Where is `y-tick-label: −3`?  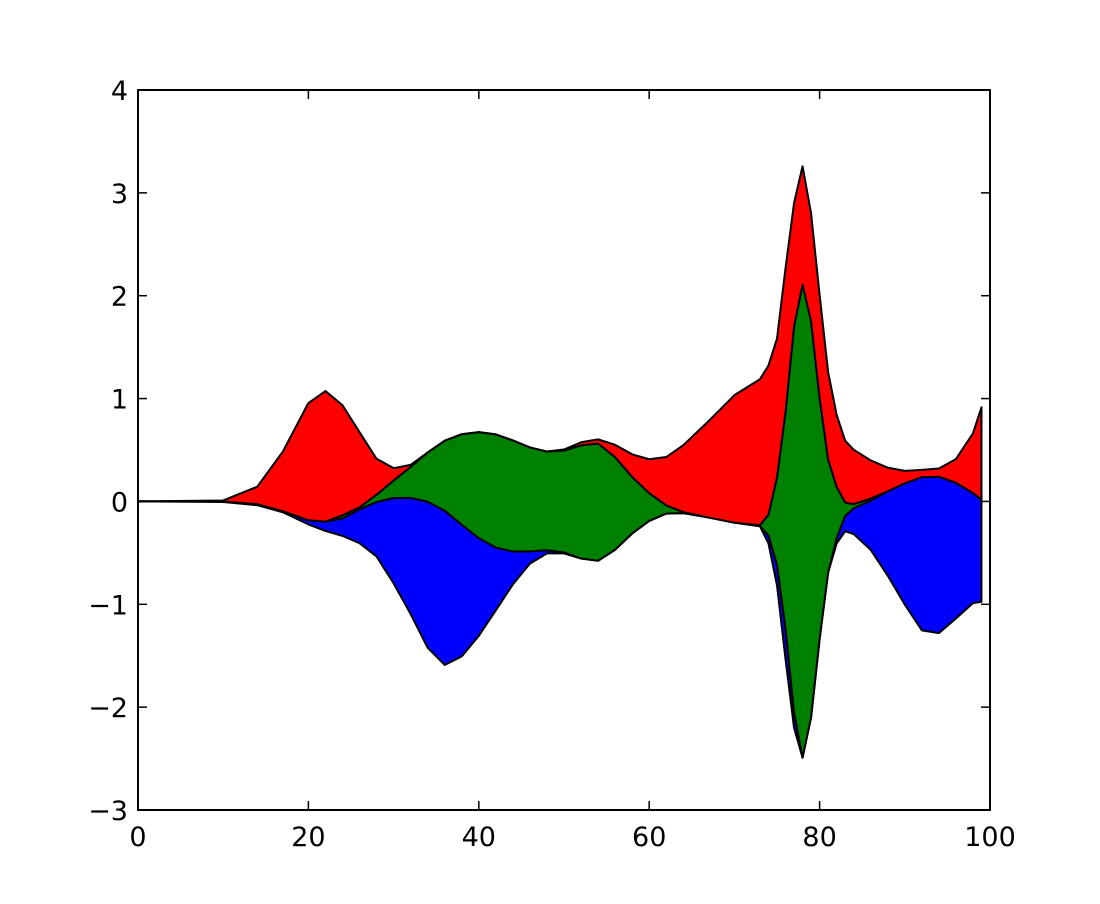 y-tick-label: −3 is located at coordinates (108, 811).